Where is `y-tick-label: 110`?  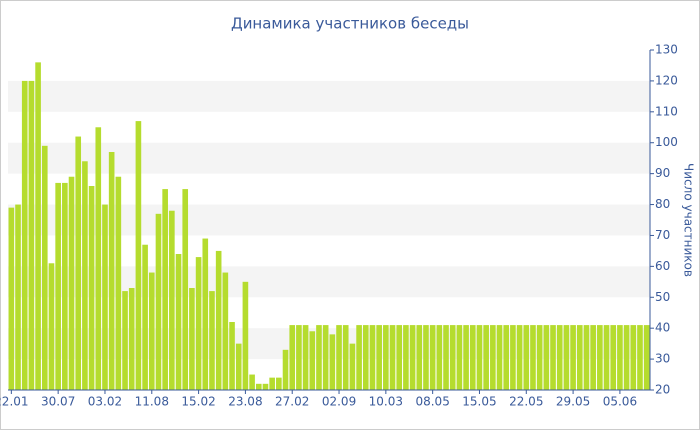 y-tick-label: 110 is located at coordinates (666, 111).